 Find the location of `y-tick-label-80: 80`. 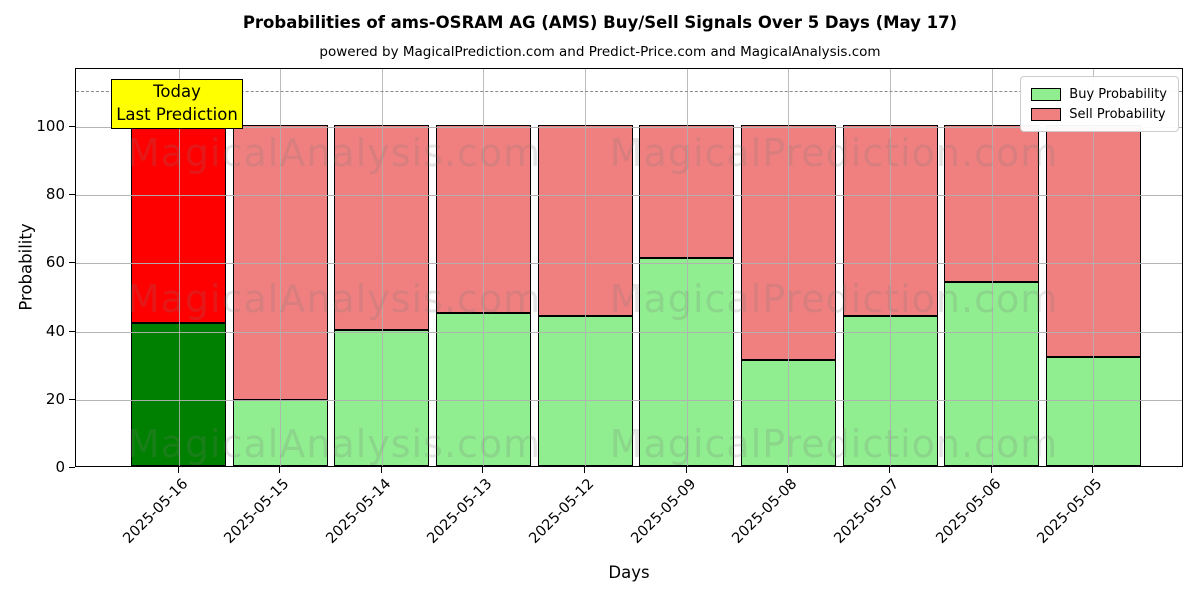

y-tick-label-80: 80 is located at coordinates (55, 194).